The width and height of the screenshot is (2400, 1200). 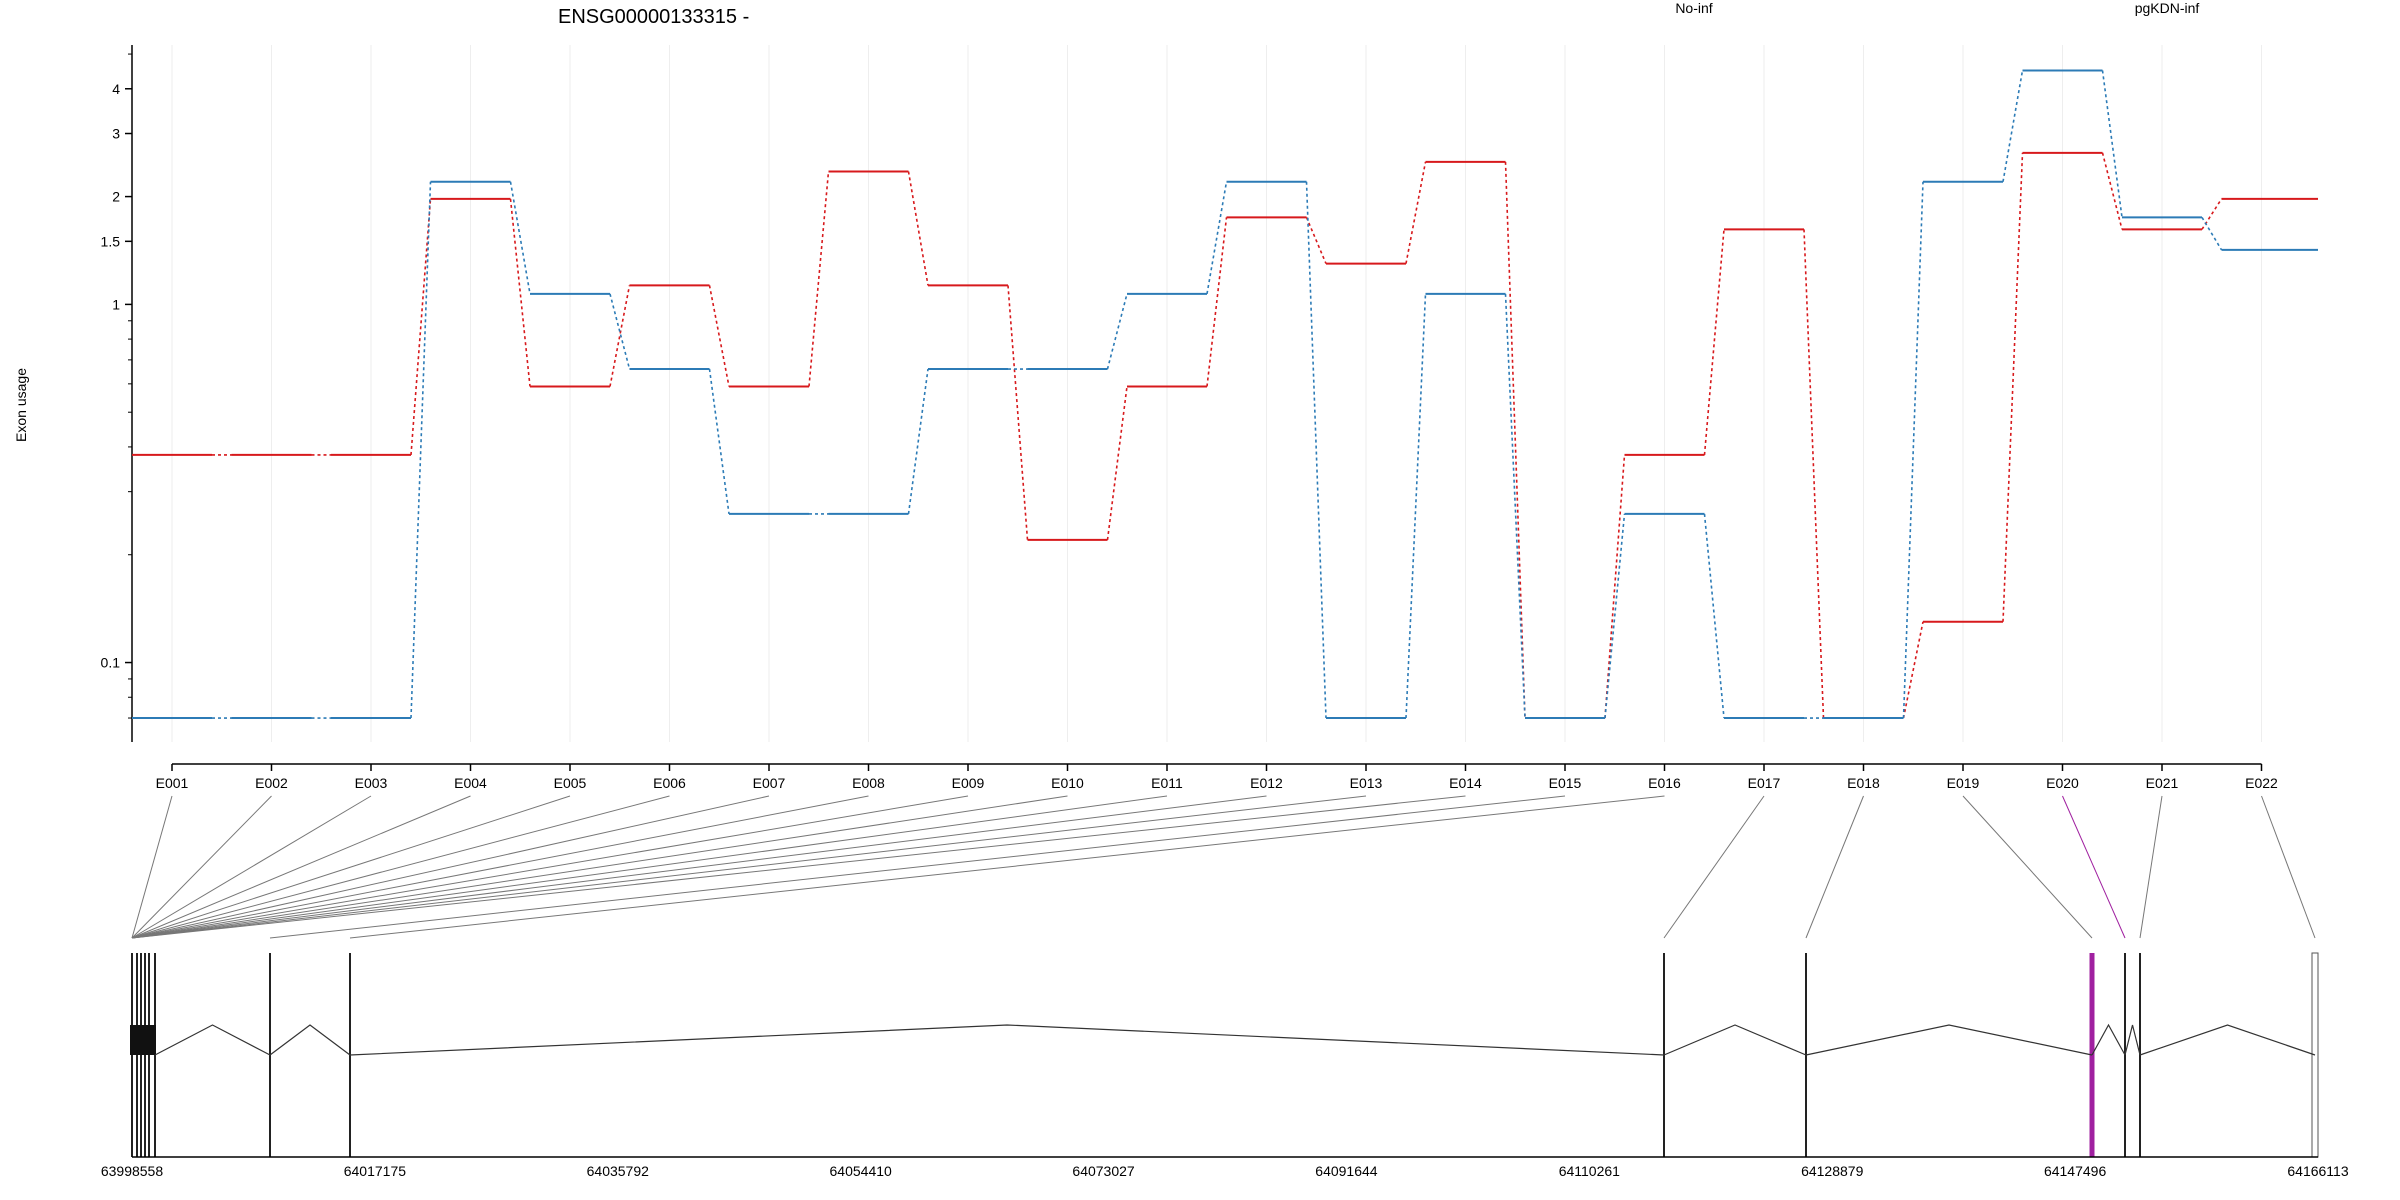 I want to click on x-tick-label: E012, so click(x=1266, y=783).